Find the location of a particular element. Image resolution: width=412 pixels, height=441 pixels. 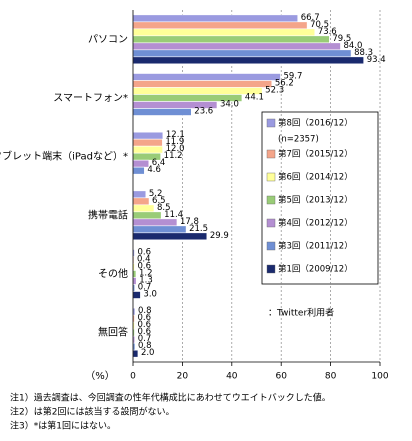

legend-note: (n=2357) is located at coordinates (298, 140).